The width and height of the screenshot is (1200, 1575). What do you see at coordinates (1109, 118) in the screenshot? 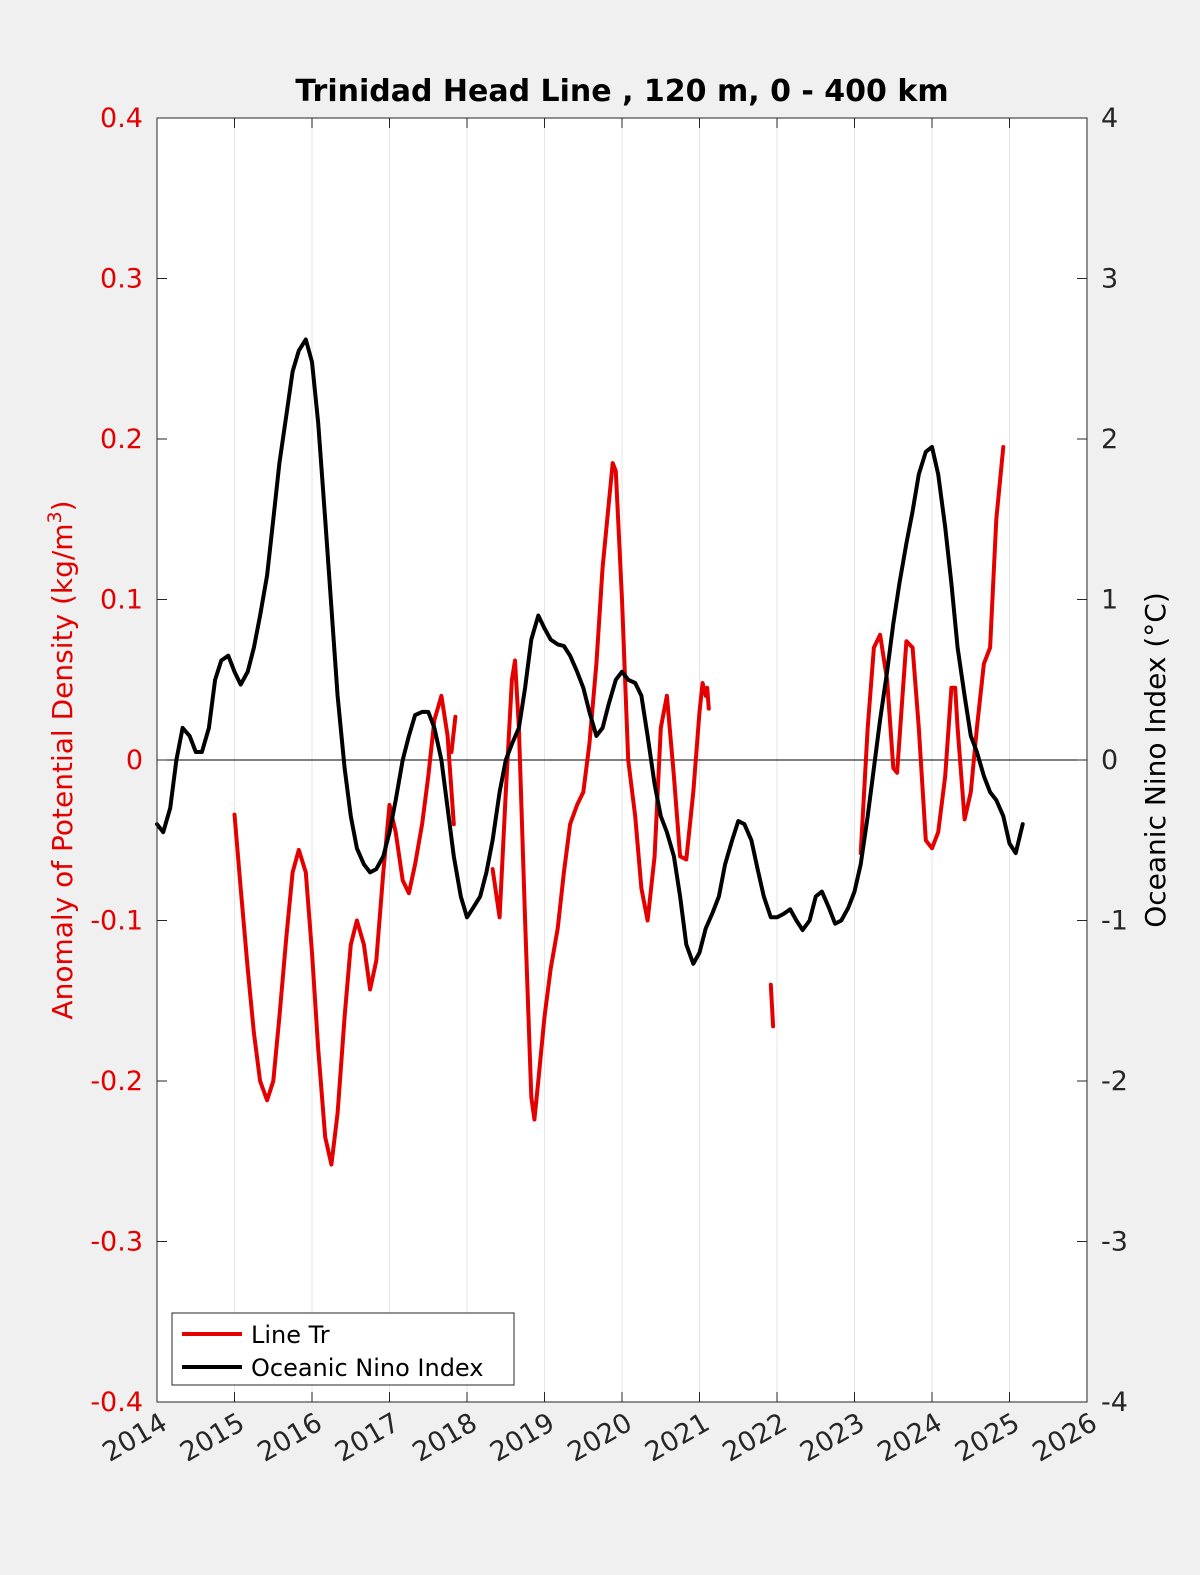
I see `y-right-tick-label: 4` at bounding box center [1109, 118].